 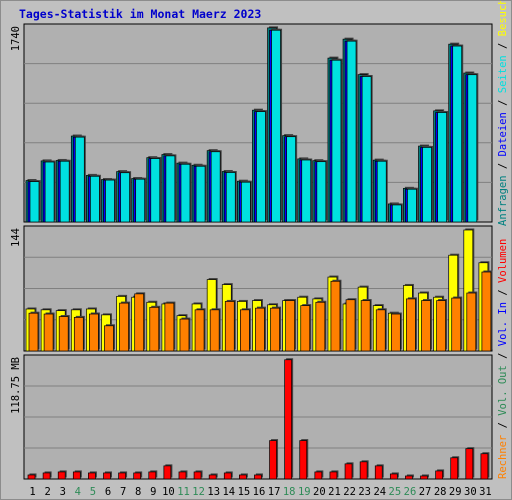 What do you see at coordinates (304, 492) in the screenshot?
I see `x-tick-label-day-19: 19` at bounding box center [304, 492].